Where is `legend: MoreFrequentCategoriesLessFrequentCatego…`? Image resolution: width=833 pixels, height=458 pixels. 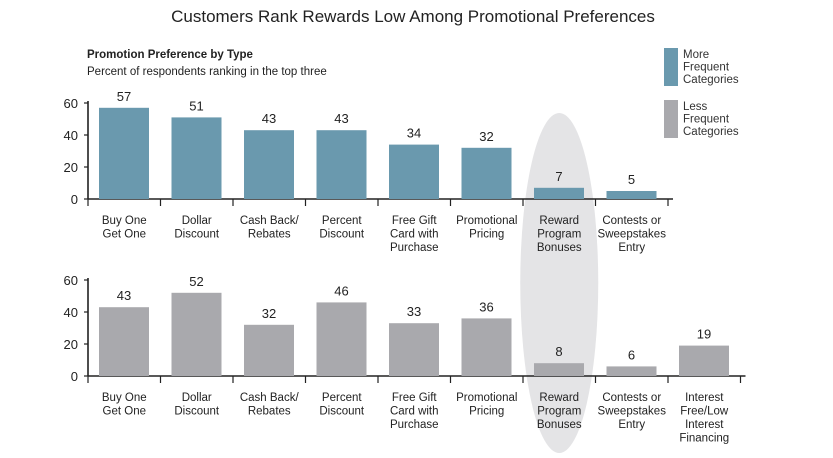 legend: MoreFrequentCategoriesLessFrequentCatego… is located at coordinates (701, 93).